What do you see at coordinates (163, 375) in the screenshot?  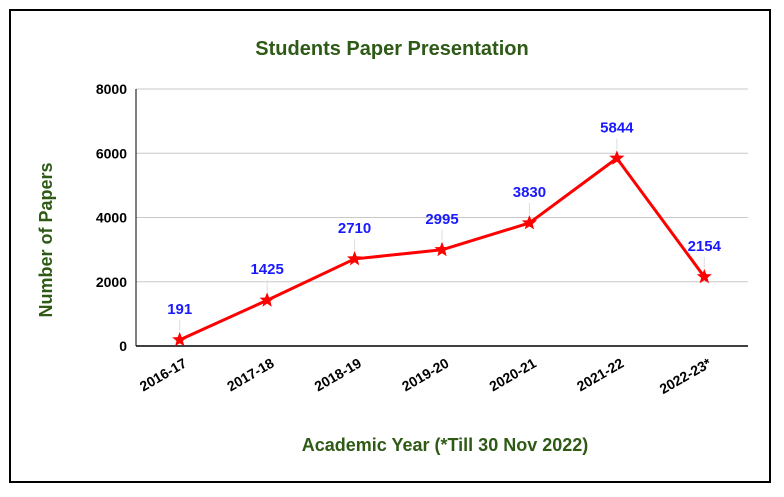 I see `x-tick-label: 2016-17` at bounding box center [163, 375].